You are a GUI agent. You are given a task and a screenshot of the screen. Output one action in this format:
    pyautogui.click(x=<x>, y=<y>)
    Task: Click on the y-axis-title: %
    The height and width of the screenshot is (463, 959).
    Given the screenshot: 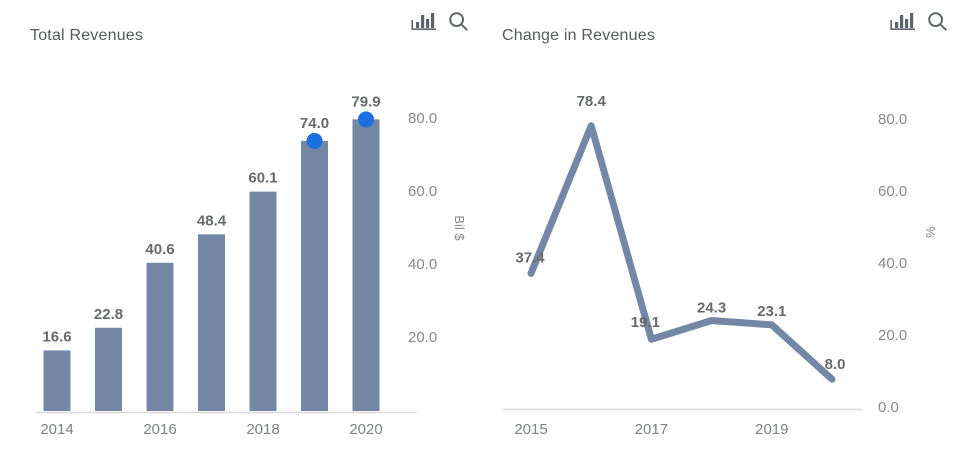 What is the action you would take?
    pyautogui.click(x=930, y=232)
    